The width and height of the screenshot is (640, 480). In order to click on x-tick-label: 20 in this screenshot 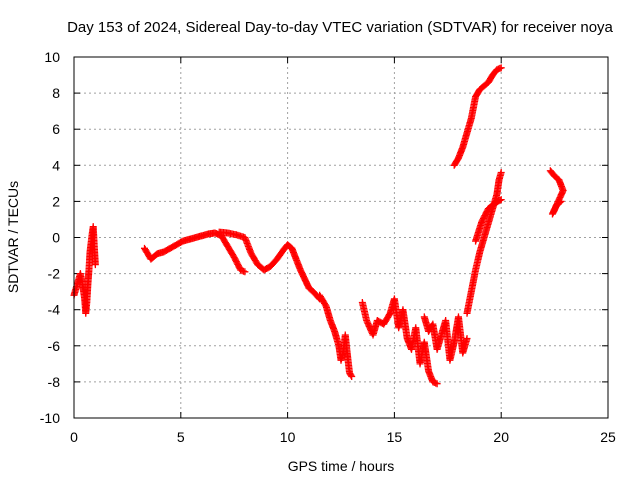, I will do `click(501, 437)`.